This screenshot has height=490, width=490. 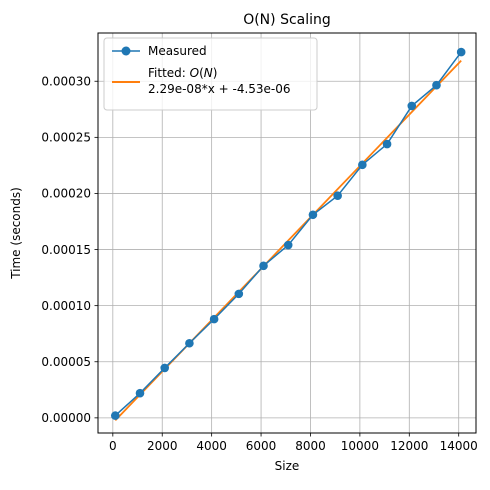 I want to click on legend-entry-measured: Measured, so click(x=177, y=51).